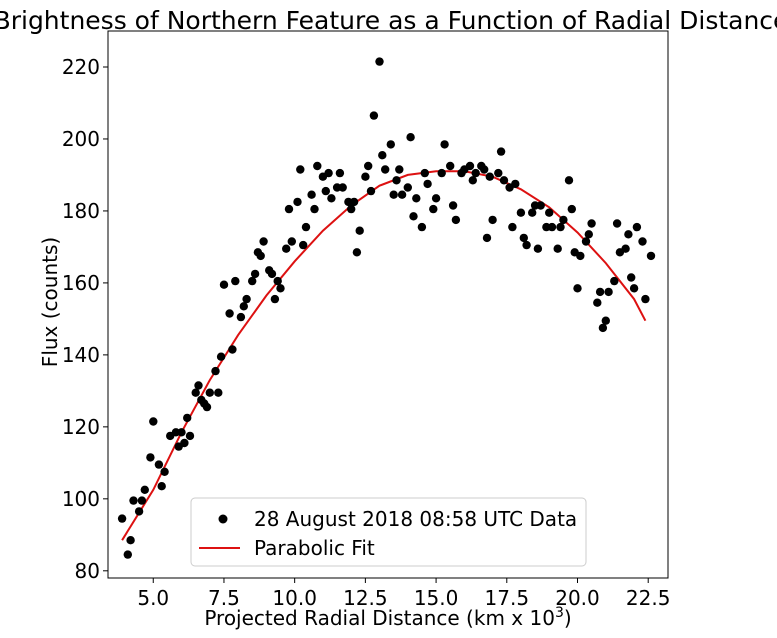  What do you see at coordinates (314, 548) in the screenshot?
I see `legend-label-fit: Parabolic Fit` at bounding box center [314, 548].